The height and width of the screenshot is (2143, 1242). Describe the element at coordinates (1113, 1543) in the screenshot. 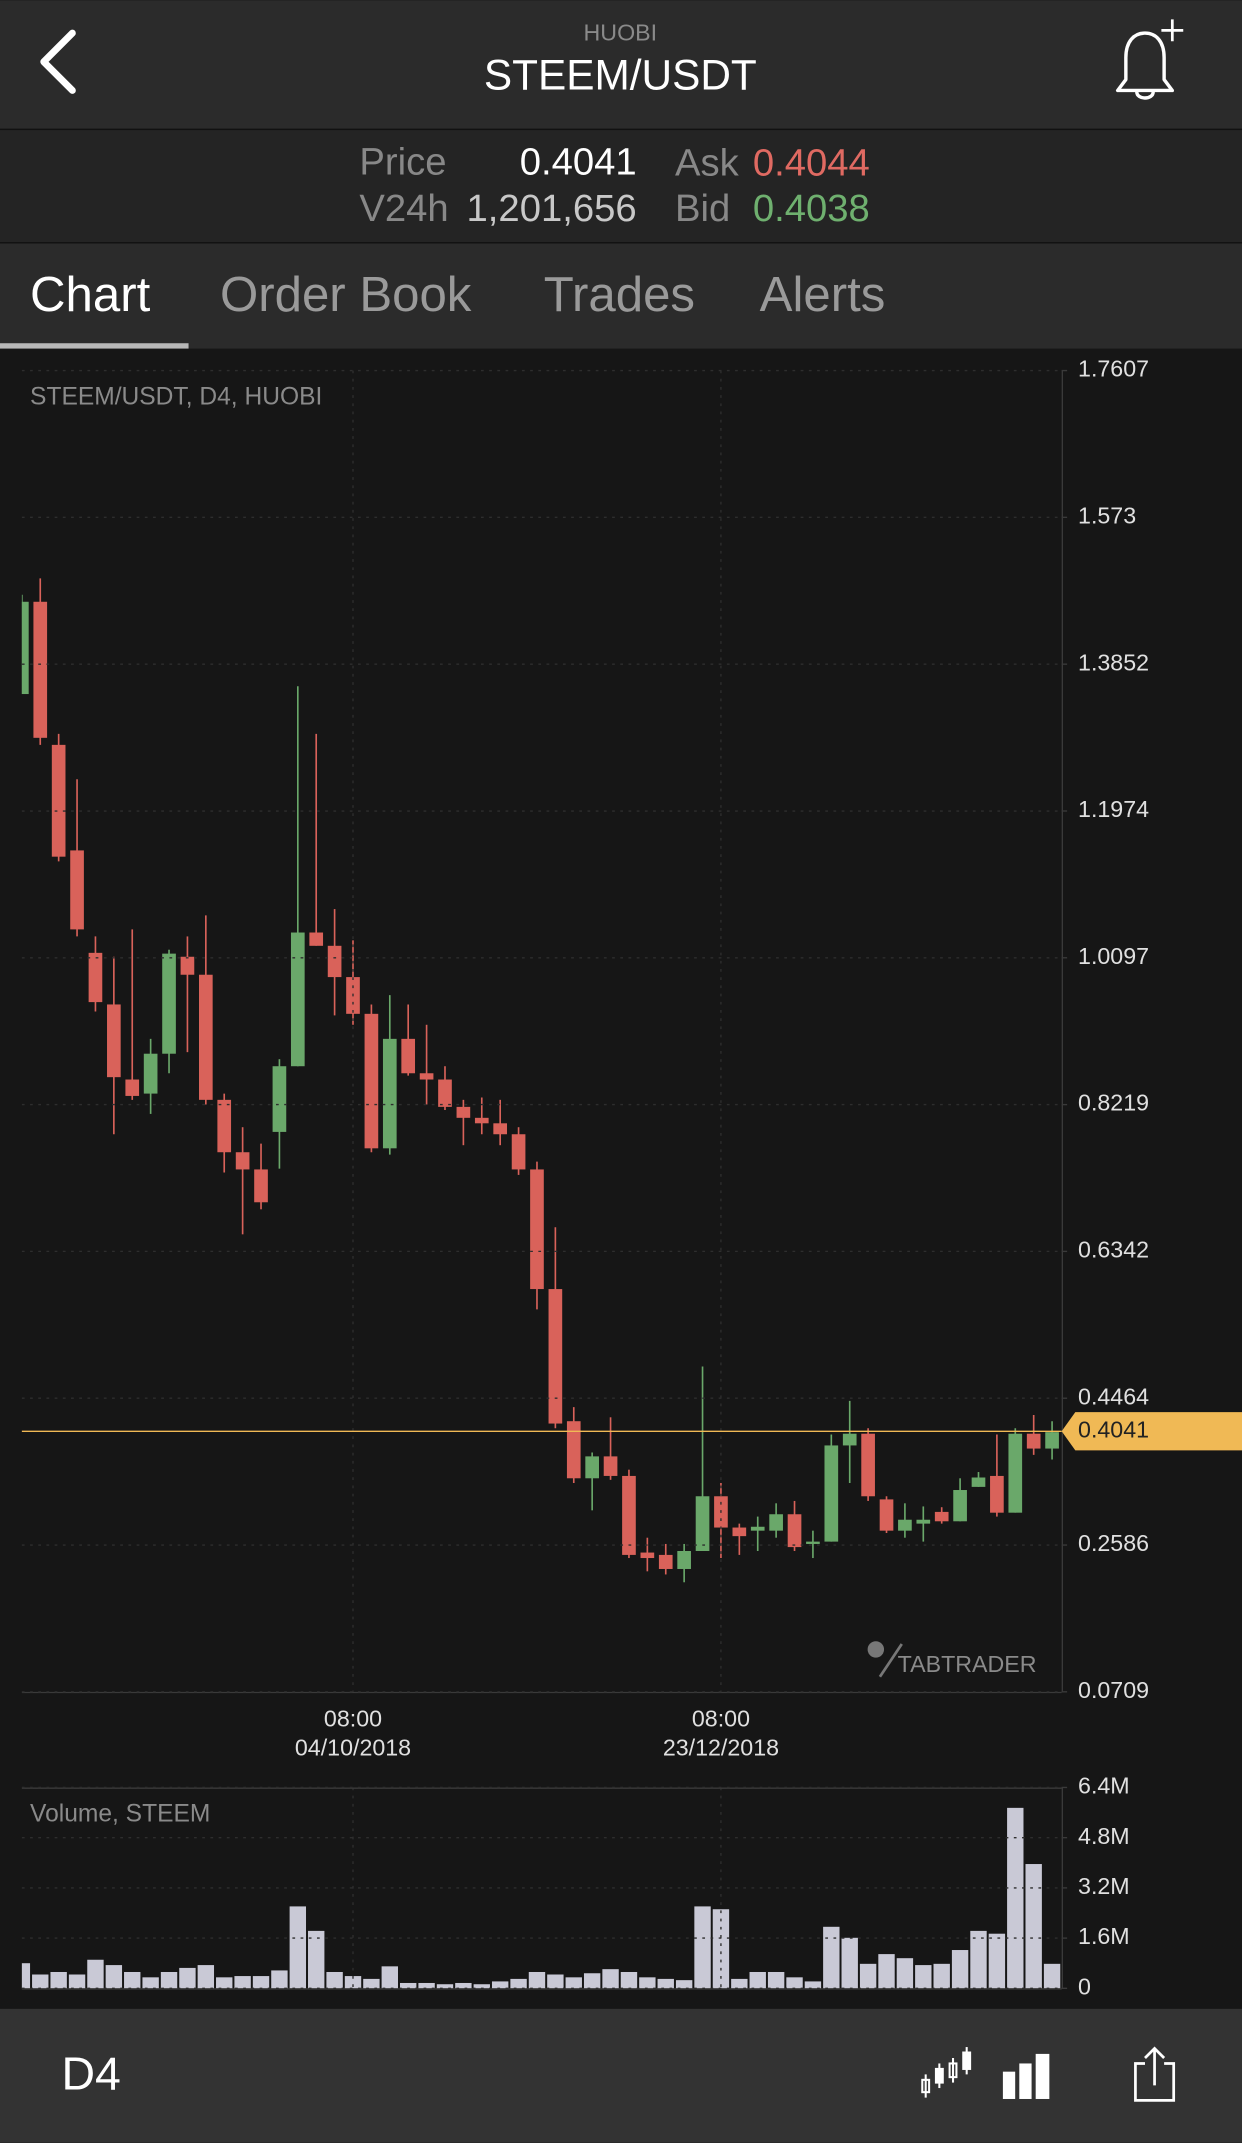

I see `y-tick-label: 0.2586` at that location.